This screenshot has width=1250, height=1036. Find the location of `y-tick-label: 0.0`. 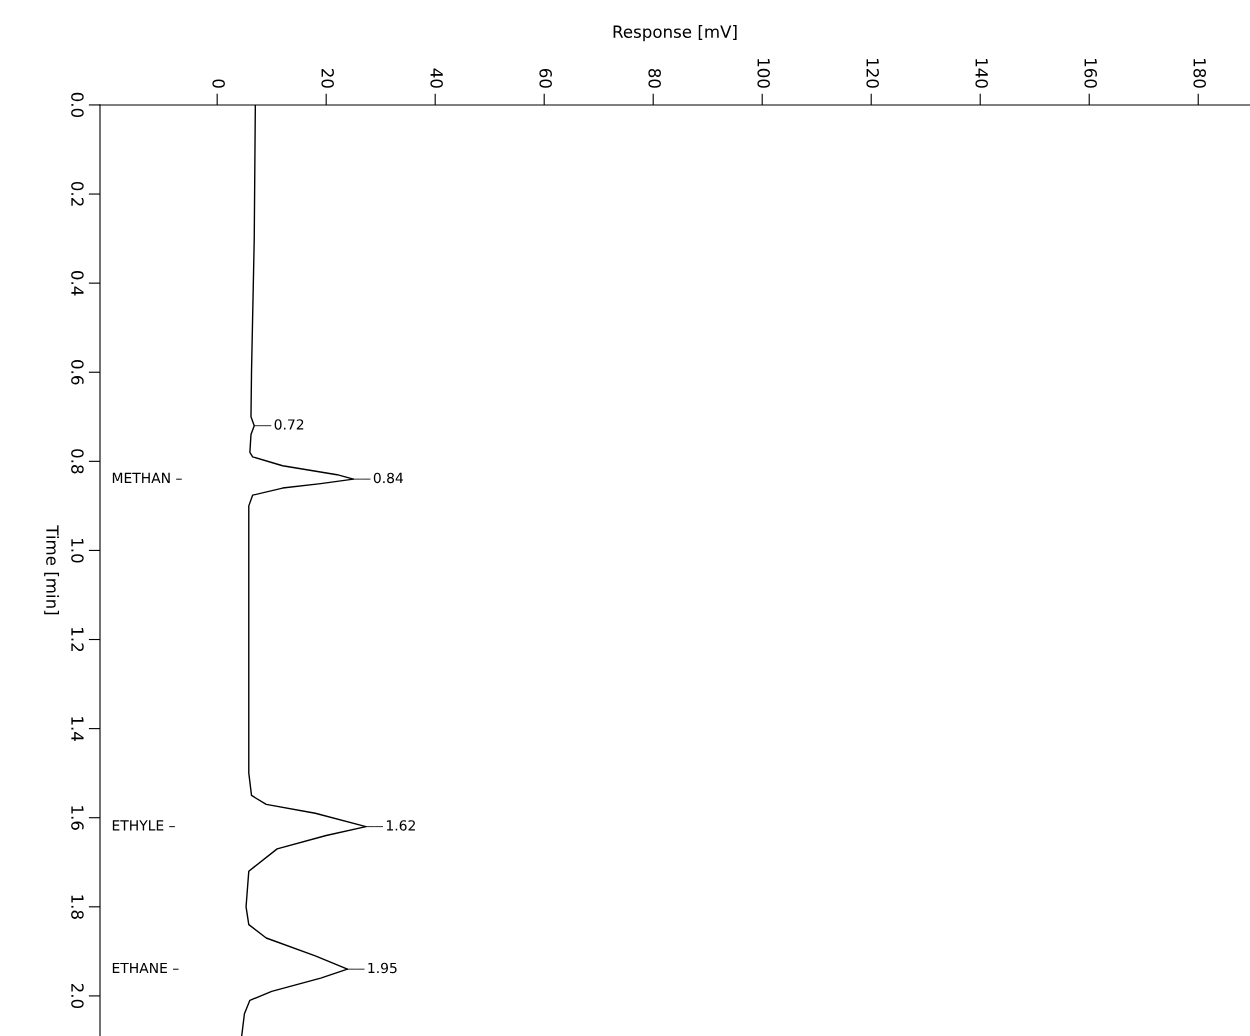

y-tick-label: 0.0 is located at coordinates (77, 105).